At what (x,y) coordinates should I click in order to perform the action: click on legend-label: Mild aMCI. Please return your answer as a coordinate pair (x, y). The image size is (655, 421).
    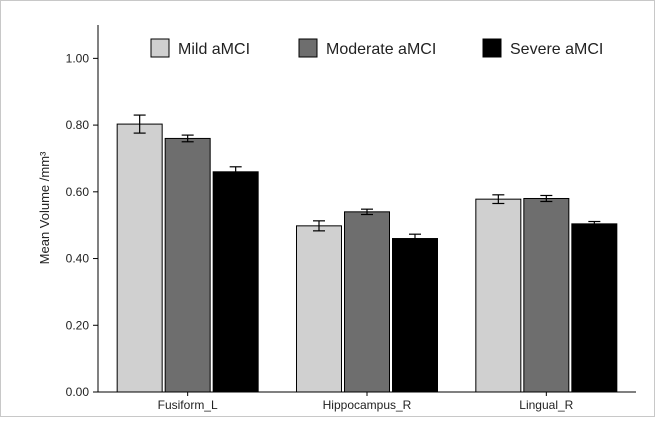
    Looking at the image, I should click on (214, 49).